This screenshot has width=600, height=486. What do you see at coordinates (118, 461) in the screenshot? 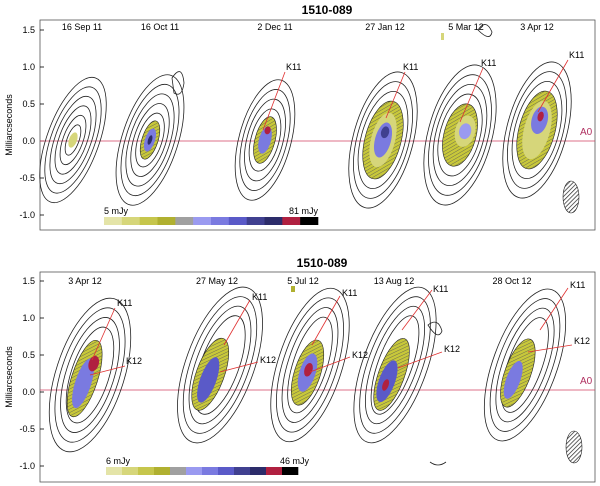
I see `colorbar-min-label: 6 mJy` at bounding box center [118, 461].